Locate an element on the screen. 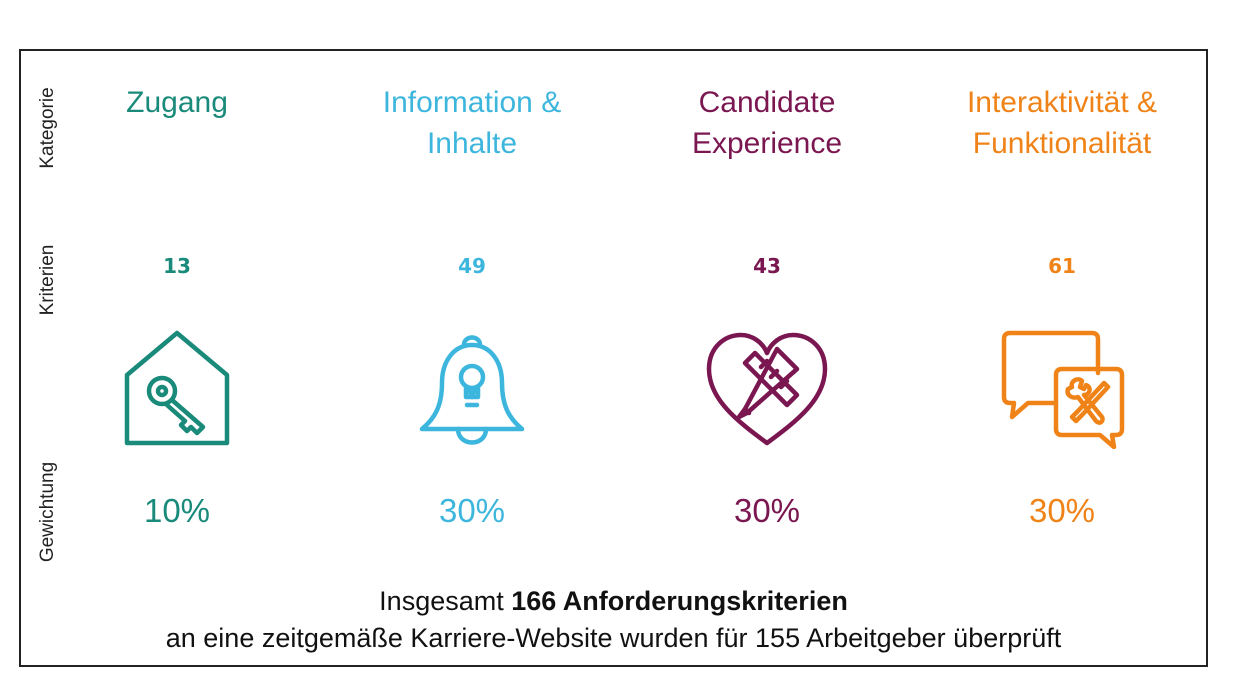 This screenshot has width=1233, height=693. category-title: Zugang is located at coordinates (177, 102).